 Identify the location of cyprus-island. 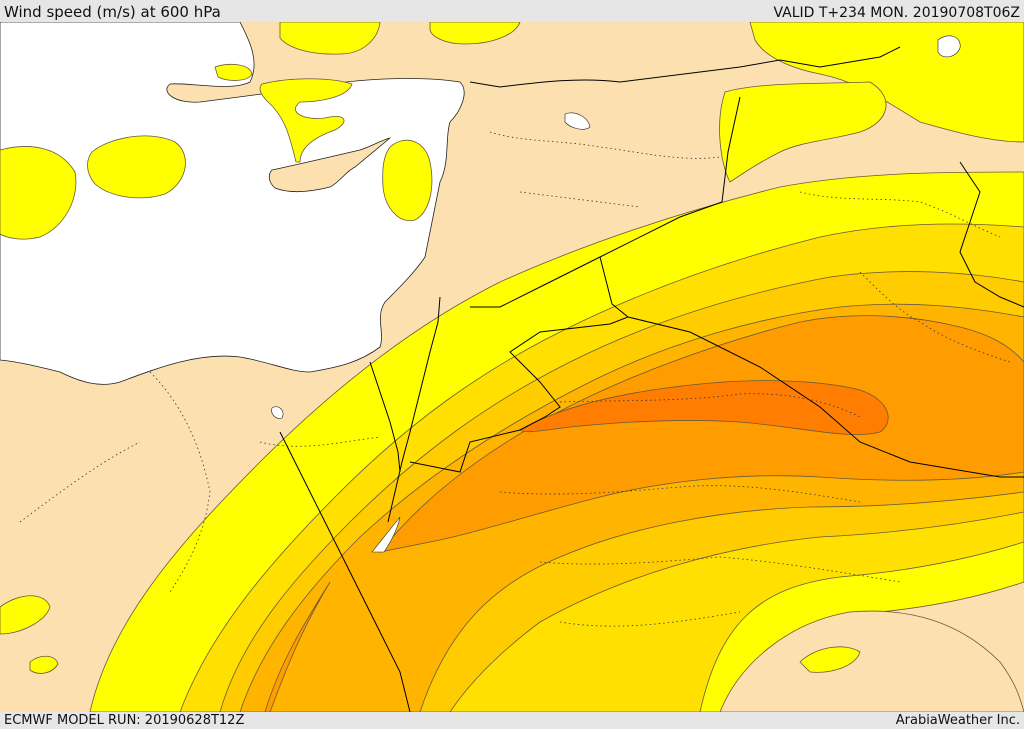
(329, 165).